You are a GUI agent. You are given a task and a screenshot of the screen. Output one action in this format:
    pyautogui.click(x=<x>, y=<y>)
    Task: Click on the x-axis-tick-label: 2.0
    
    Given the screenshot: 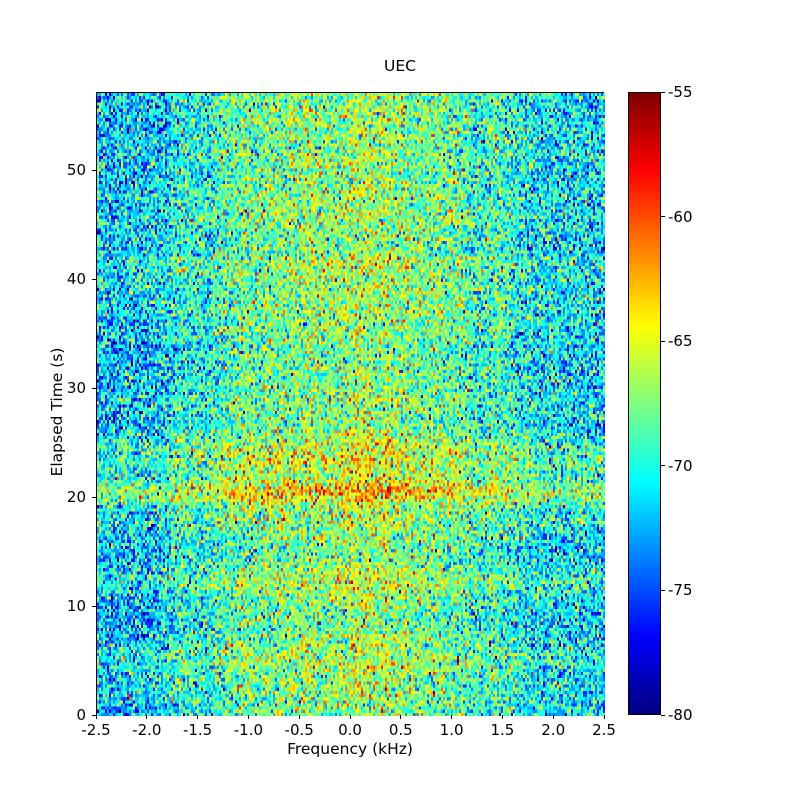 What is the action you would take?
    pyautogui.click(x=553, y=730)
    